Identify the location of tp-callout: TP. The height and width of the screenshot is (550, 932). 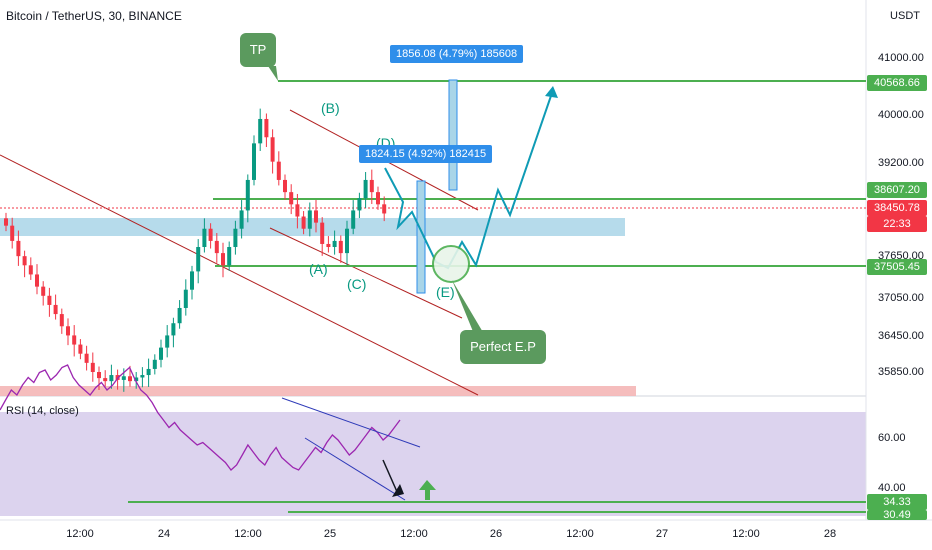
(258, 50).